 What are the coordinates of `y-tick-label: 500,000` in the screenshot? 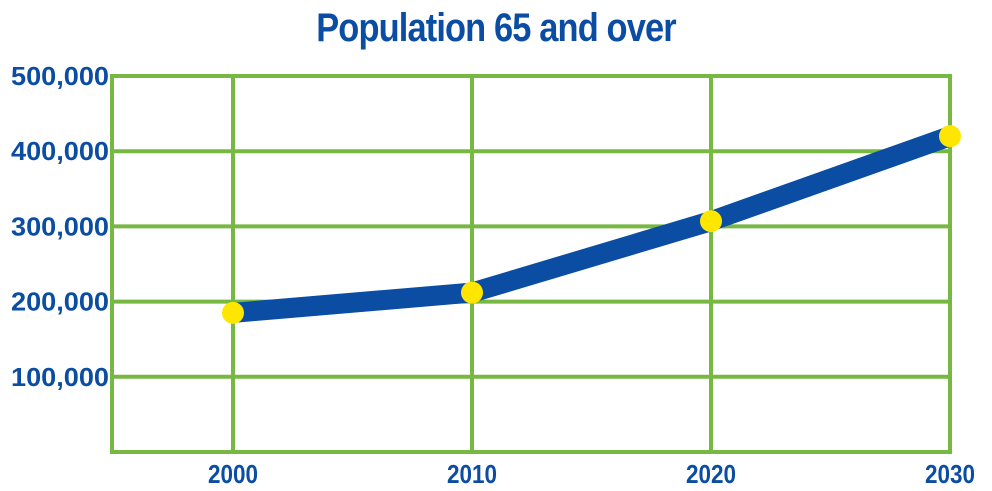 It's located at (60, 76).